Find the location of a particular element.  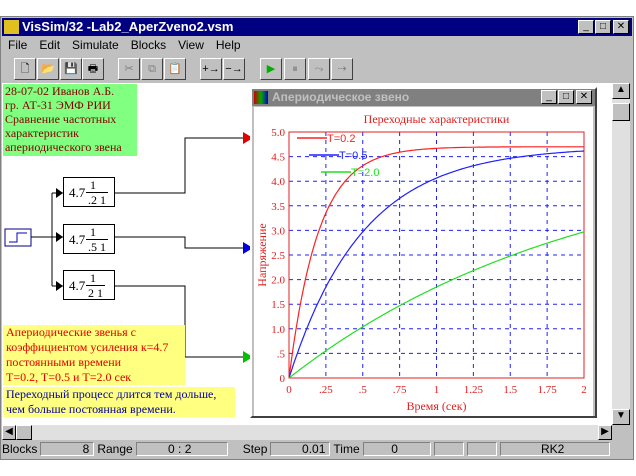

horizontal-scrollbar: ◀ ▶ is located at coordinates (307, 432).